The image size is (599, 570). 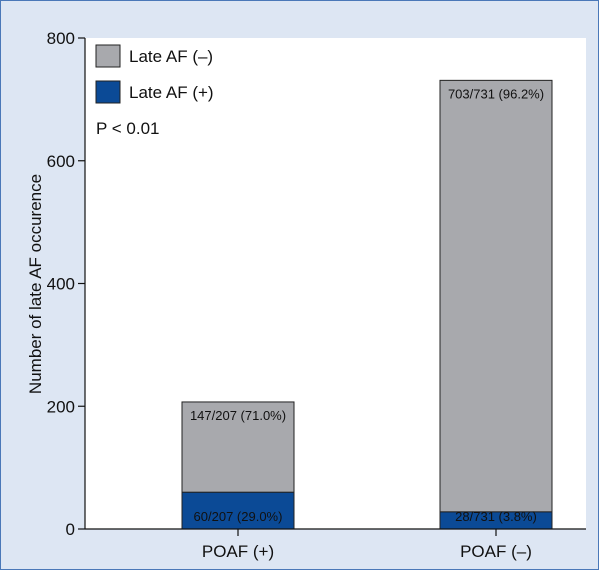 What do you see at coordinates (61, 161) in the screenshot?
I see `y-tick-label: 600` at bounding box center [61, 161].